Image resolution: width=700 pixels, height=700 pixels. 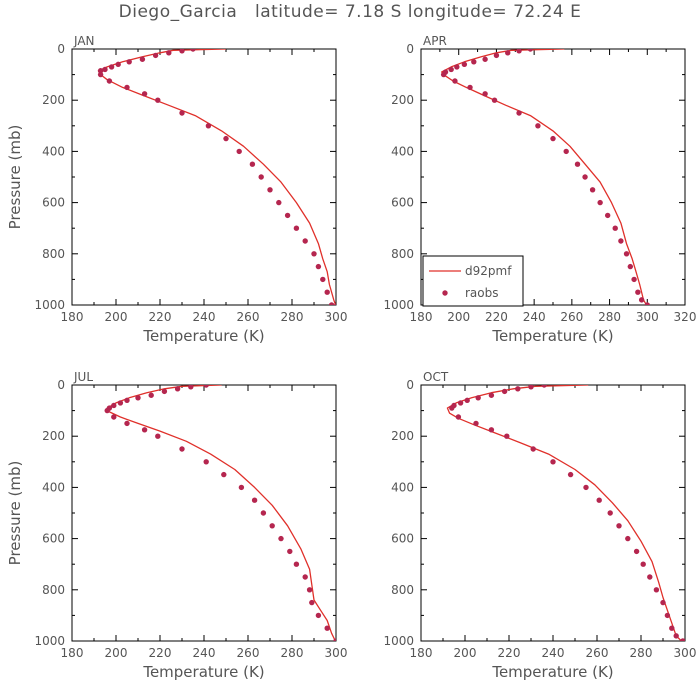 I want to click on legend-dot-swatch, so click(x=445, y=293).